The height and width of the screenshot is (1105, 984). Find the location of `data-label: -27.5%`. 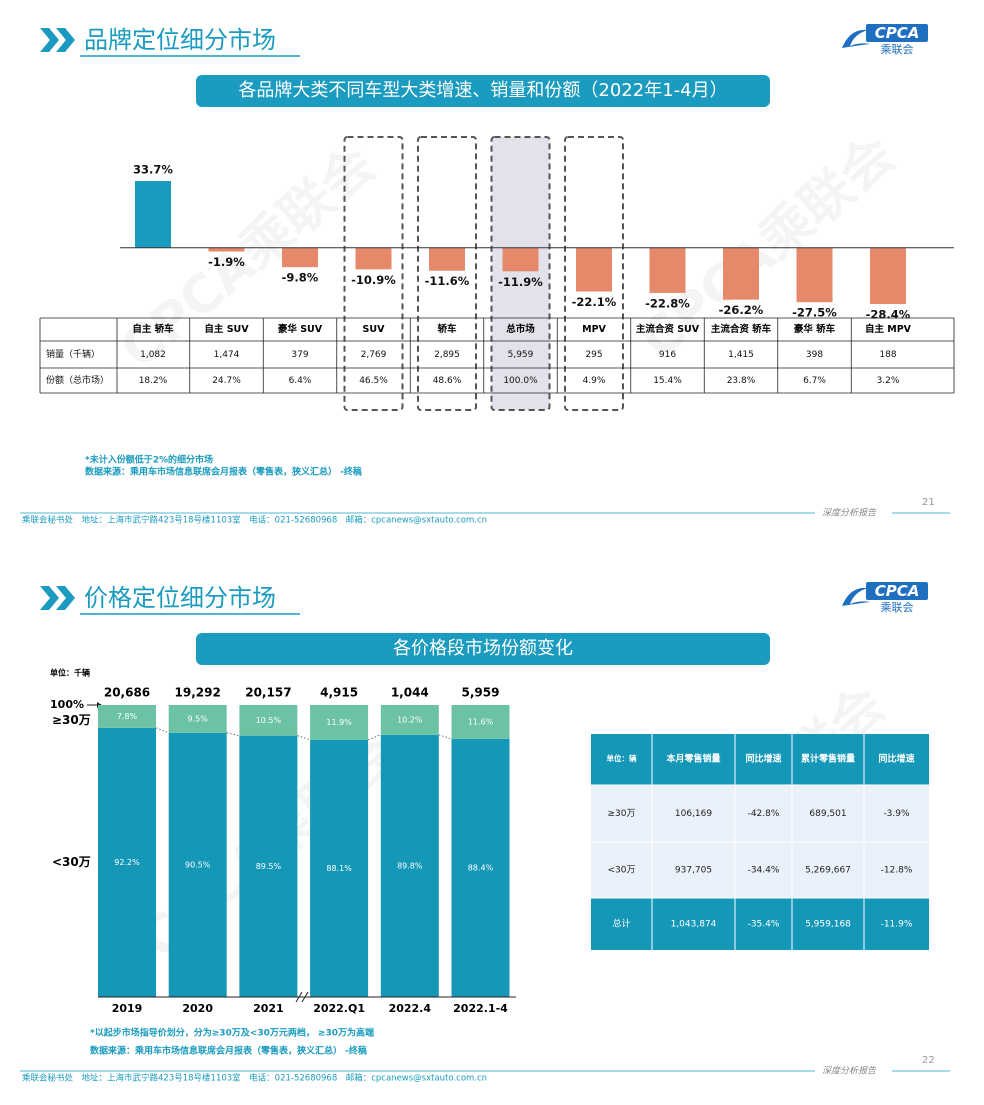

data-label: -27.5% is located at coordinates (814, 313).